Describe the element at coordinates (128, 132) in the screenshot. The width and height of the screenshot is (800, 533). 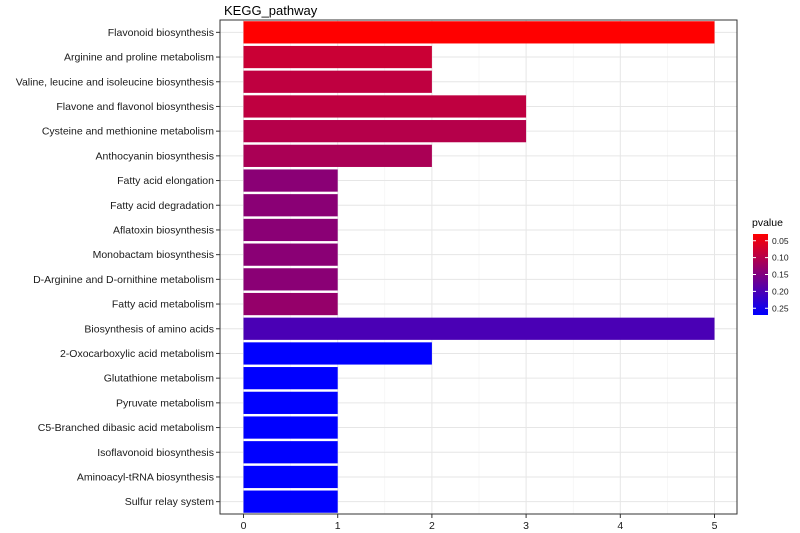
I see `y-tick-label: Cysteine and methionine metabolism` at that location.